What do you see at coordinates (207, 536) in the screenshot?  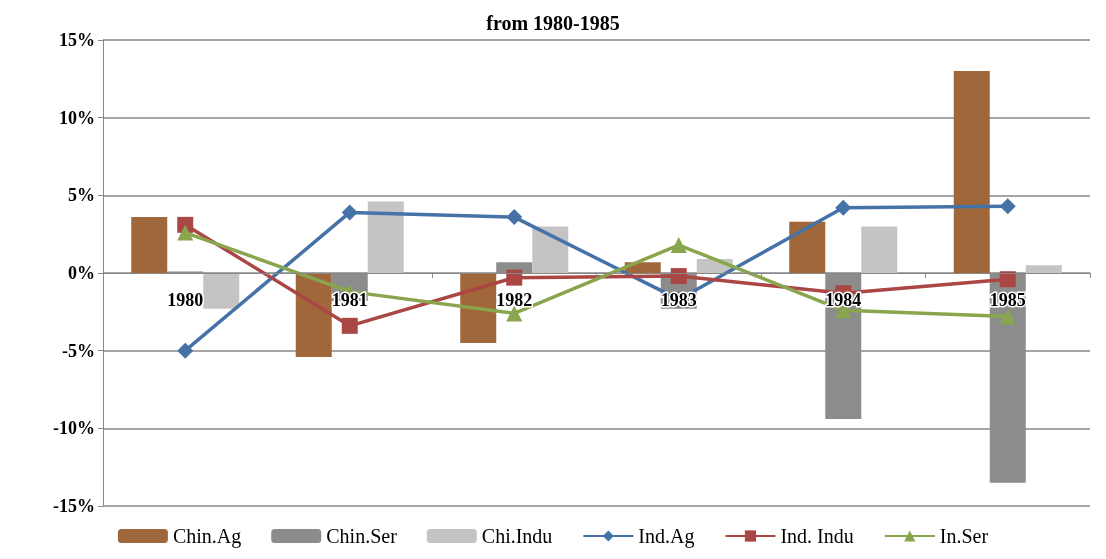 I see `legend-label: Chin.Ag` at bounding box center [207, 536].